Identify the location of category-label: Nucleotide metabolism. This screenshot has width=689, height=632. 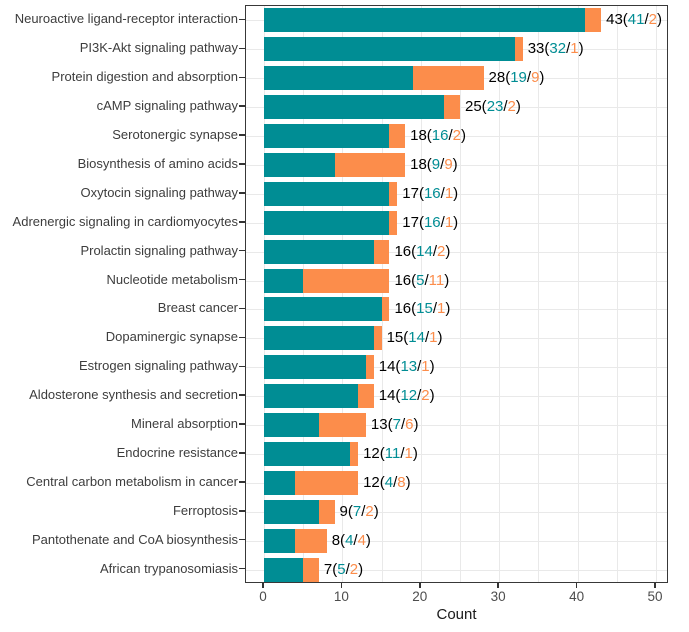
(172, 279).